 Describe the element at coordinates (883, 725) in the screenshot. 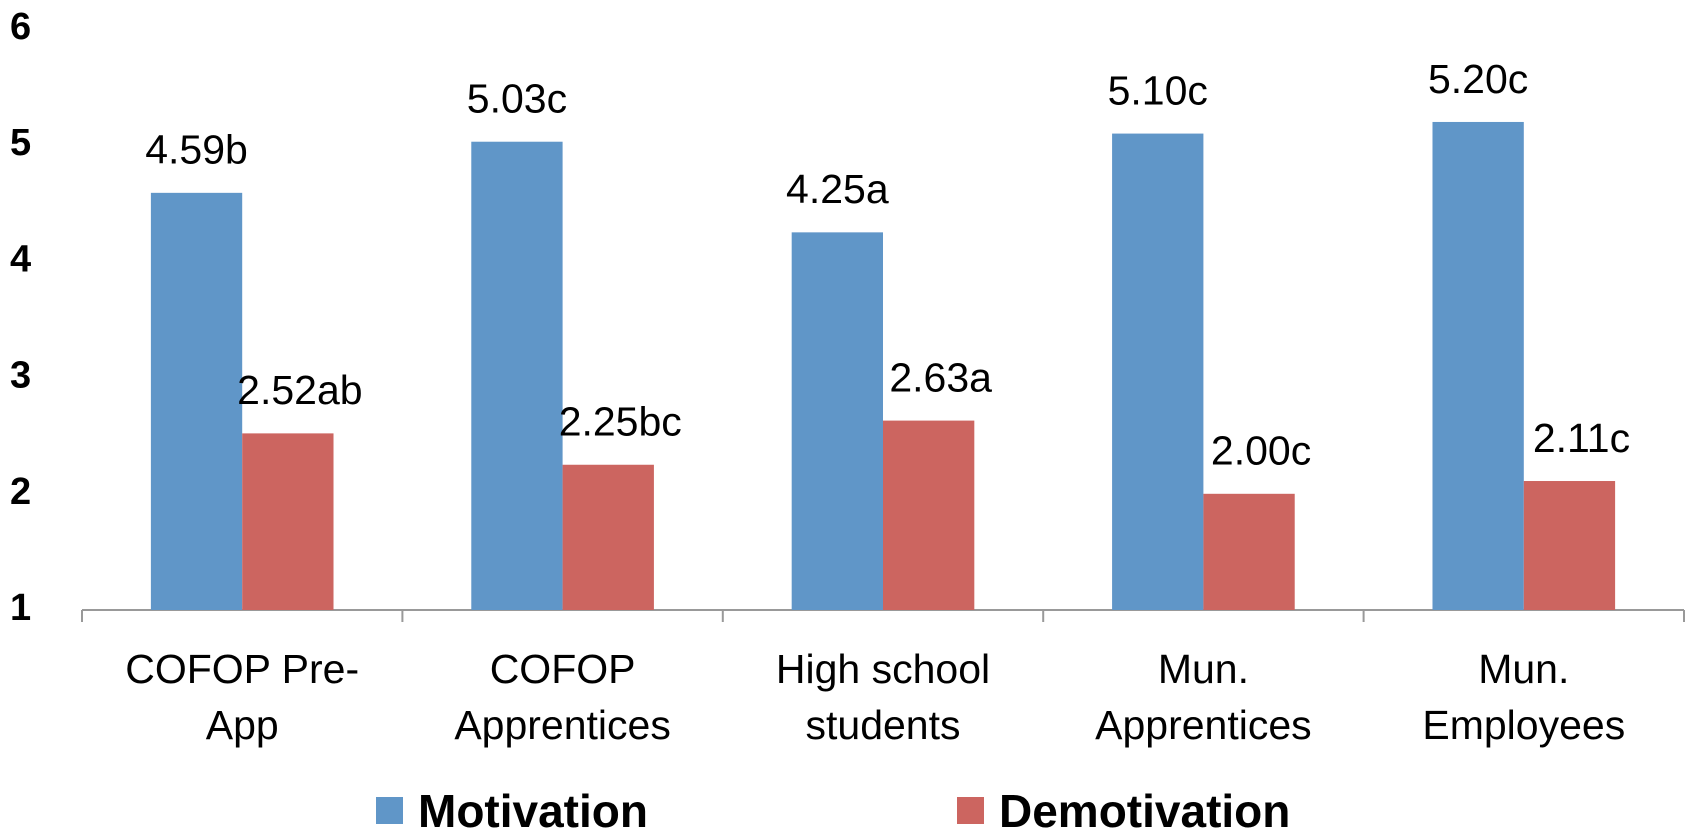

I see `x-tick-label: students` at that location.